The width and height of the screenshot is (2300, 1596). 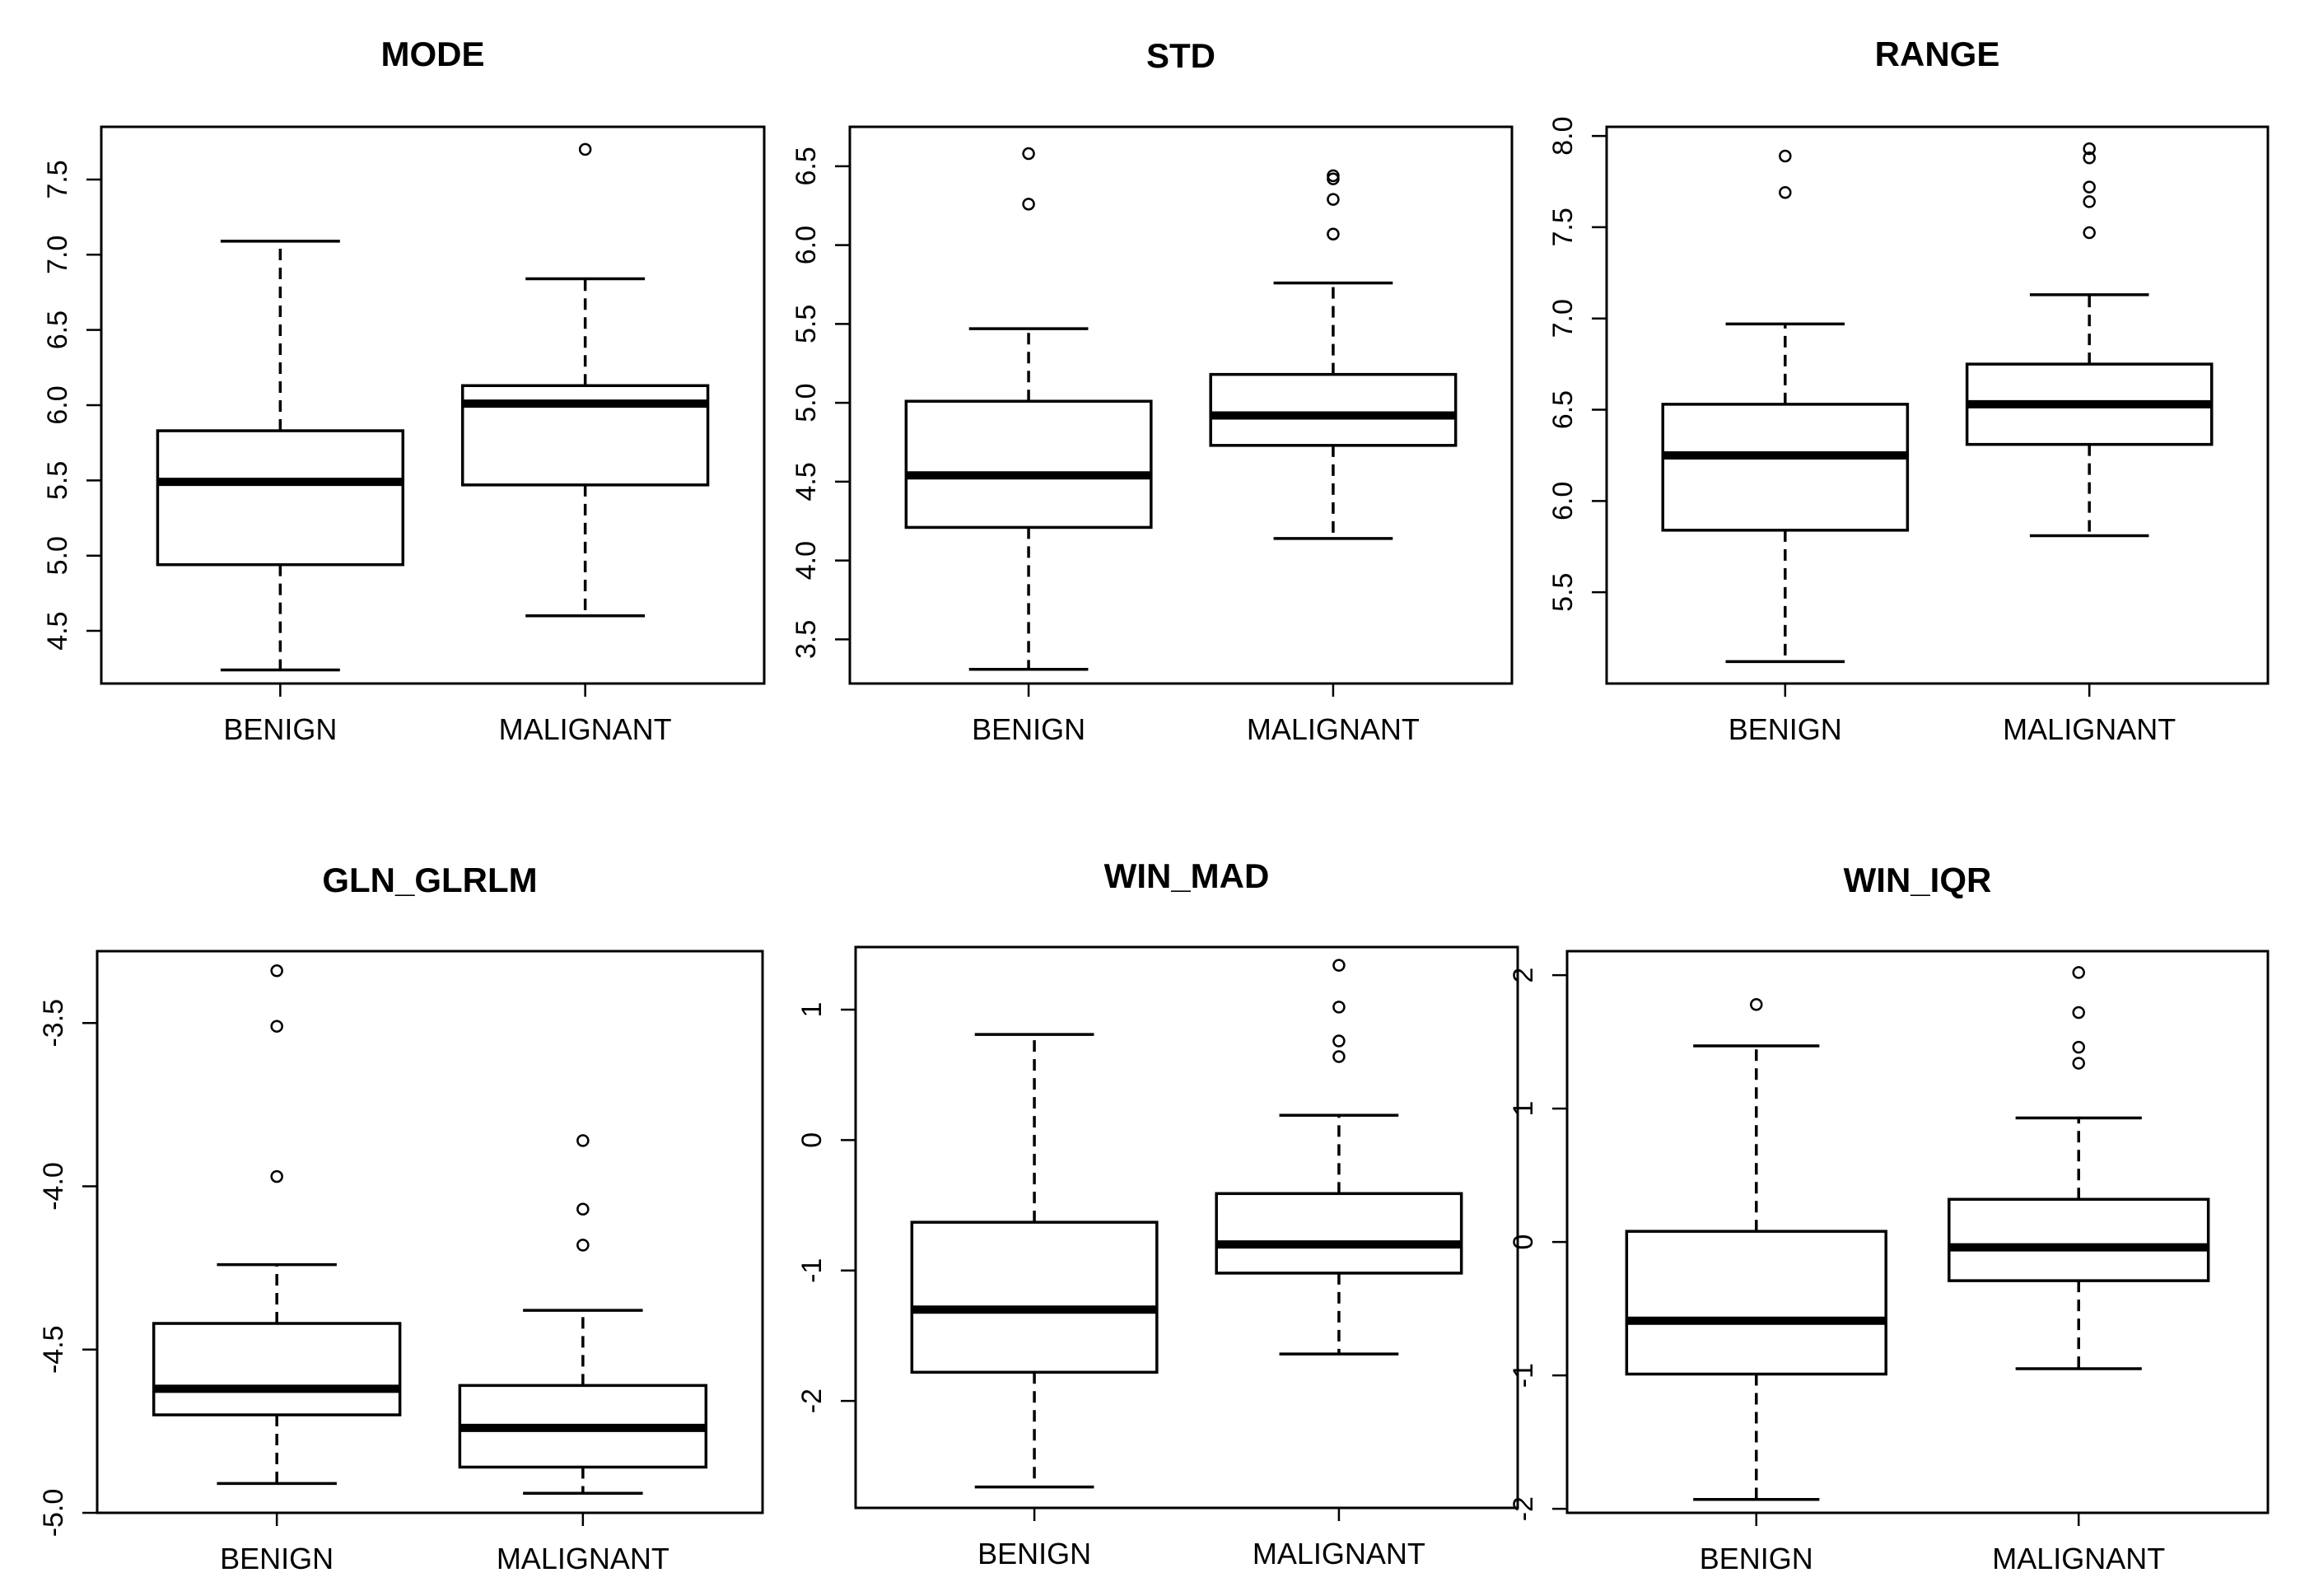 What do you see at coordinates (54, 1513) in the screenshot?
I see `y-tick-label: -5.0` at bounding box center [54, 1513].